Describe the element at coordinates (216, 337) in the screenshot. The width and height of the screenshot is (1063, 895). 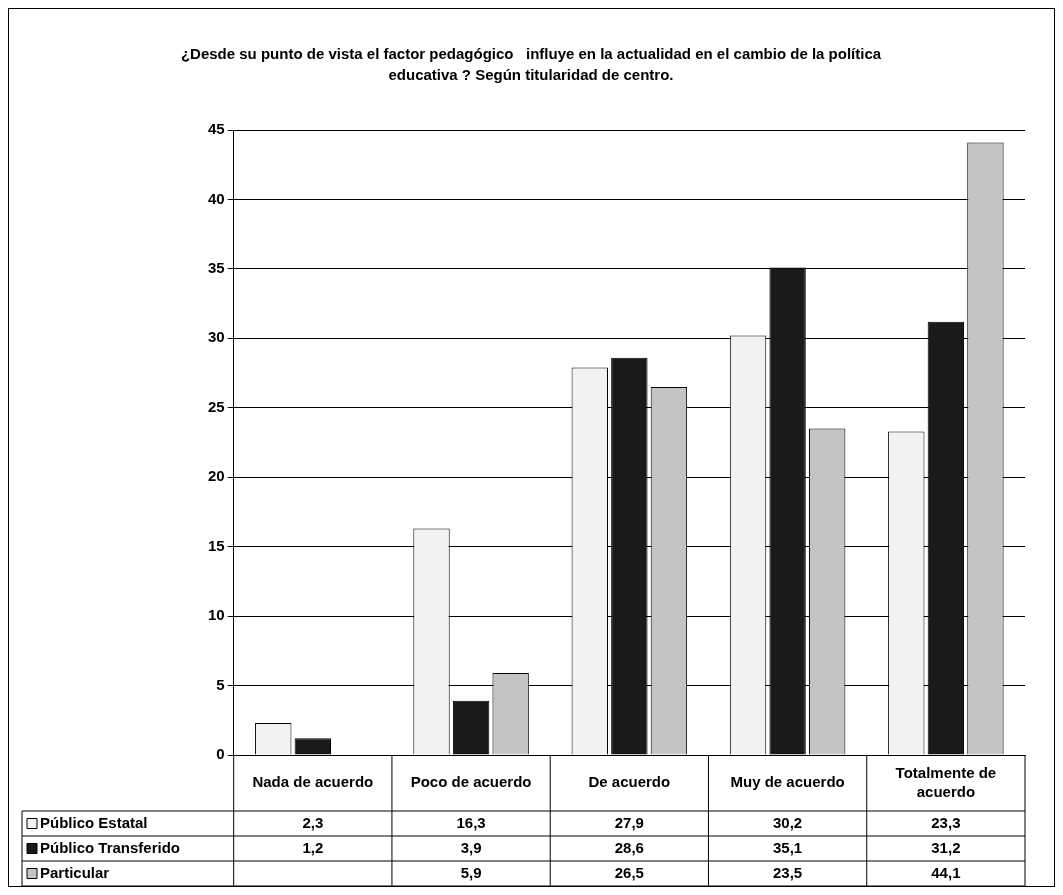
I see `y-tick-label: 30` at that location.